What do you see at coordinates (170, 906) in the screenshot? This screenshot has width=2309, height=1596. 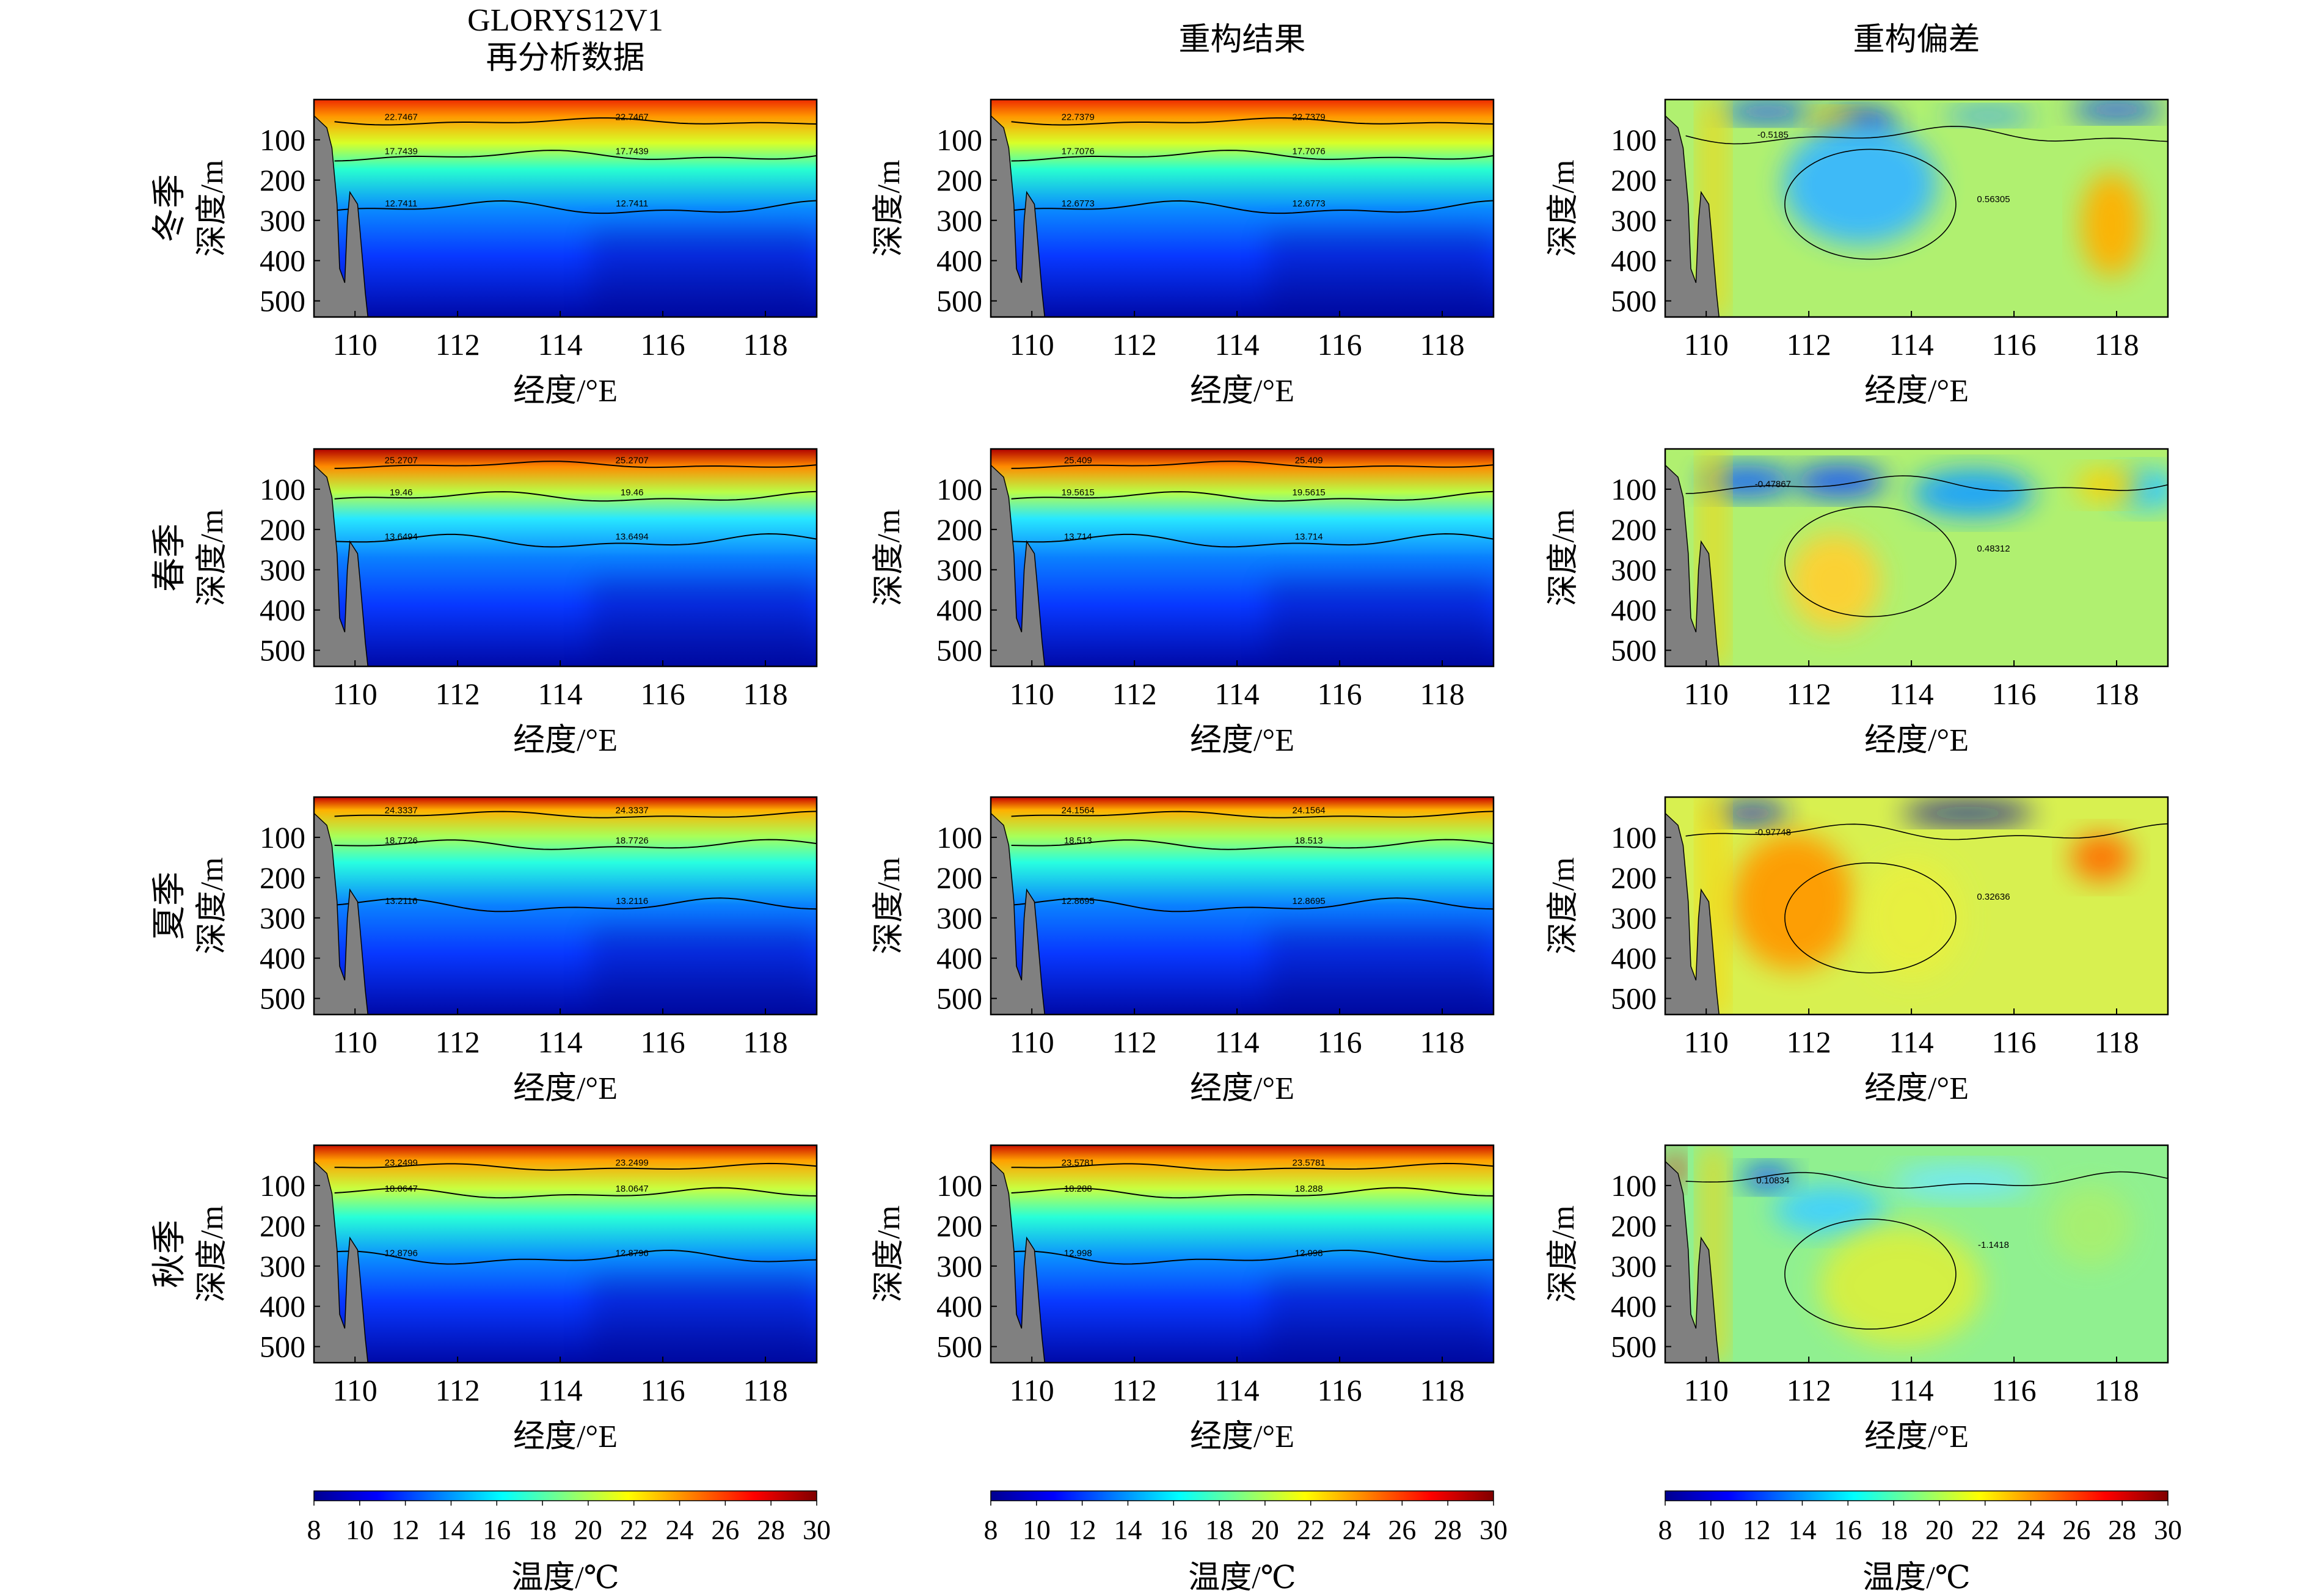 I see `season-label: 夏季` at bounding box center [170, 906].